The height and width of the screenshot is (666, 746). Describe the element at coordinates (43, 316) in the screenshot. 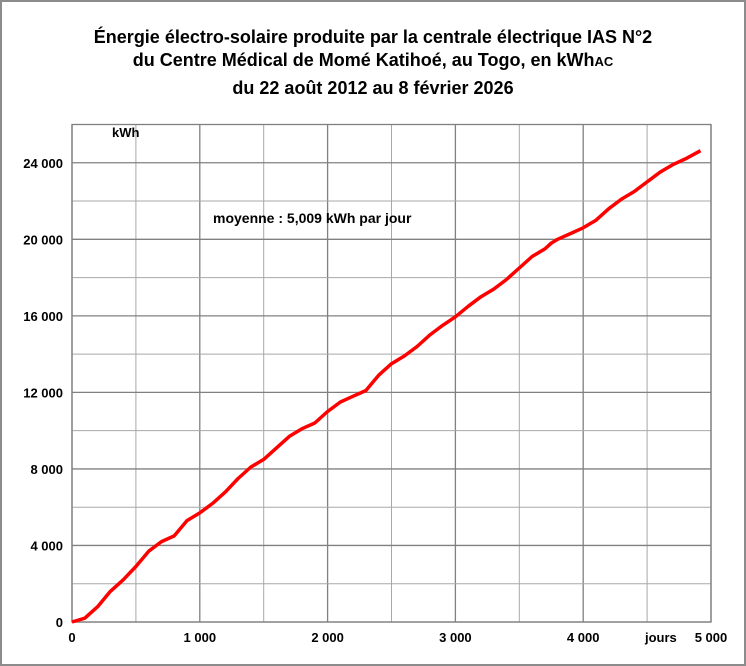

I see `y-tick-label: 16 000` at that location.